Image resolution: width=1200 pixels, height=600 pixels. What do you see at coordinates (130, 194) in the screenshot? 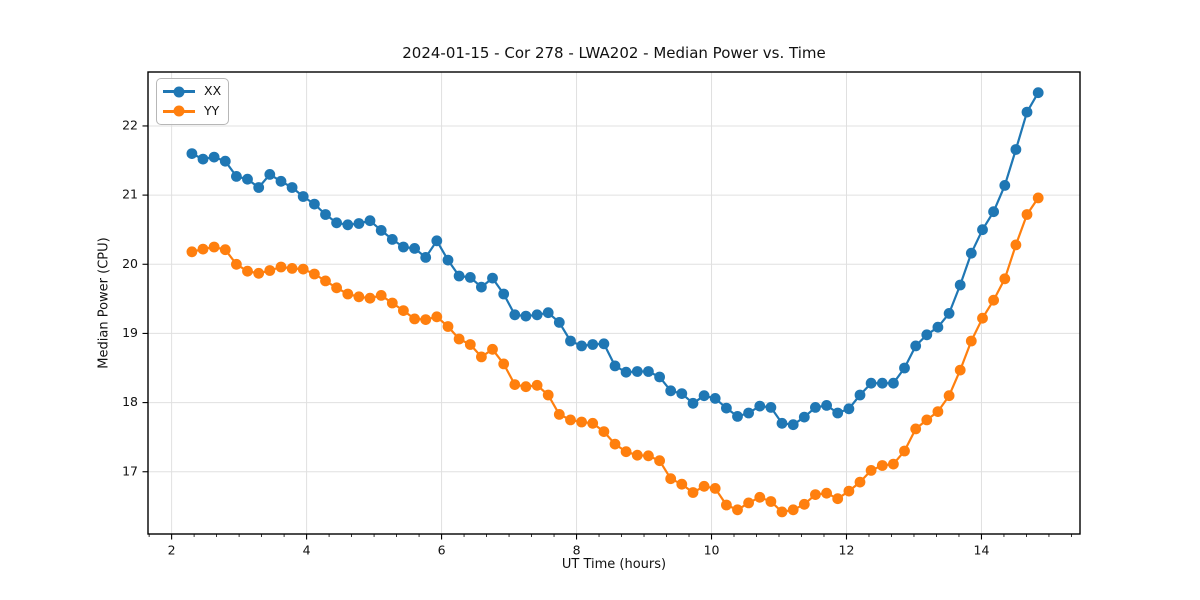
I see `y-tick-label: 21` at bounding box center [130, 194].